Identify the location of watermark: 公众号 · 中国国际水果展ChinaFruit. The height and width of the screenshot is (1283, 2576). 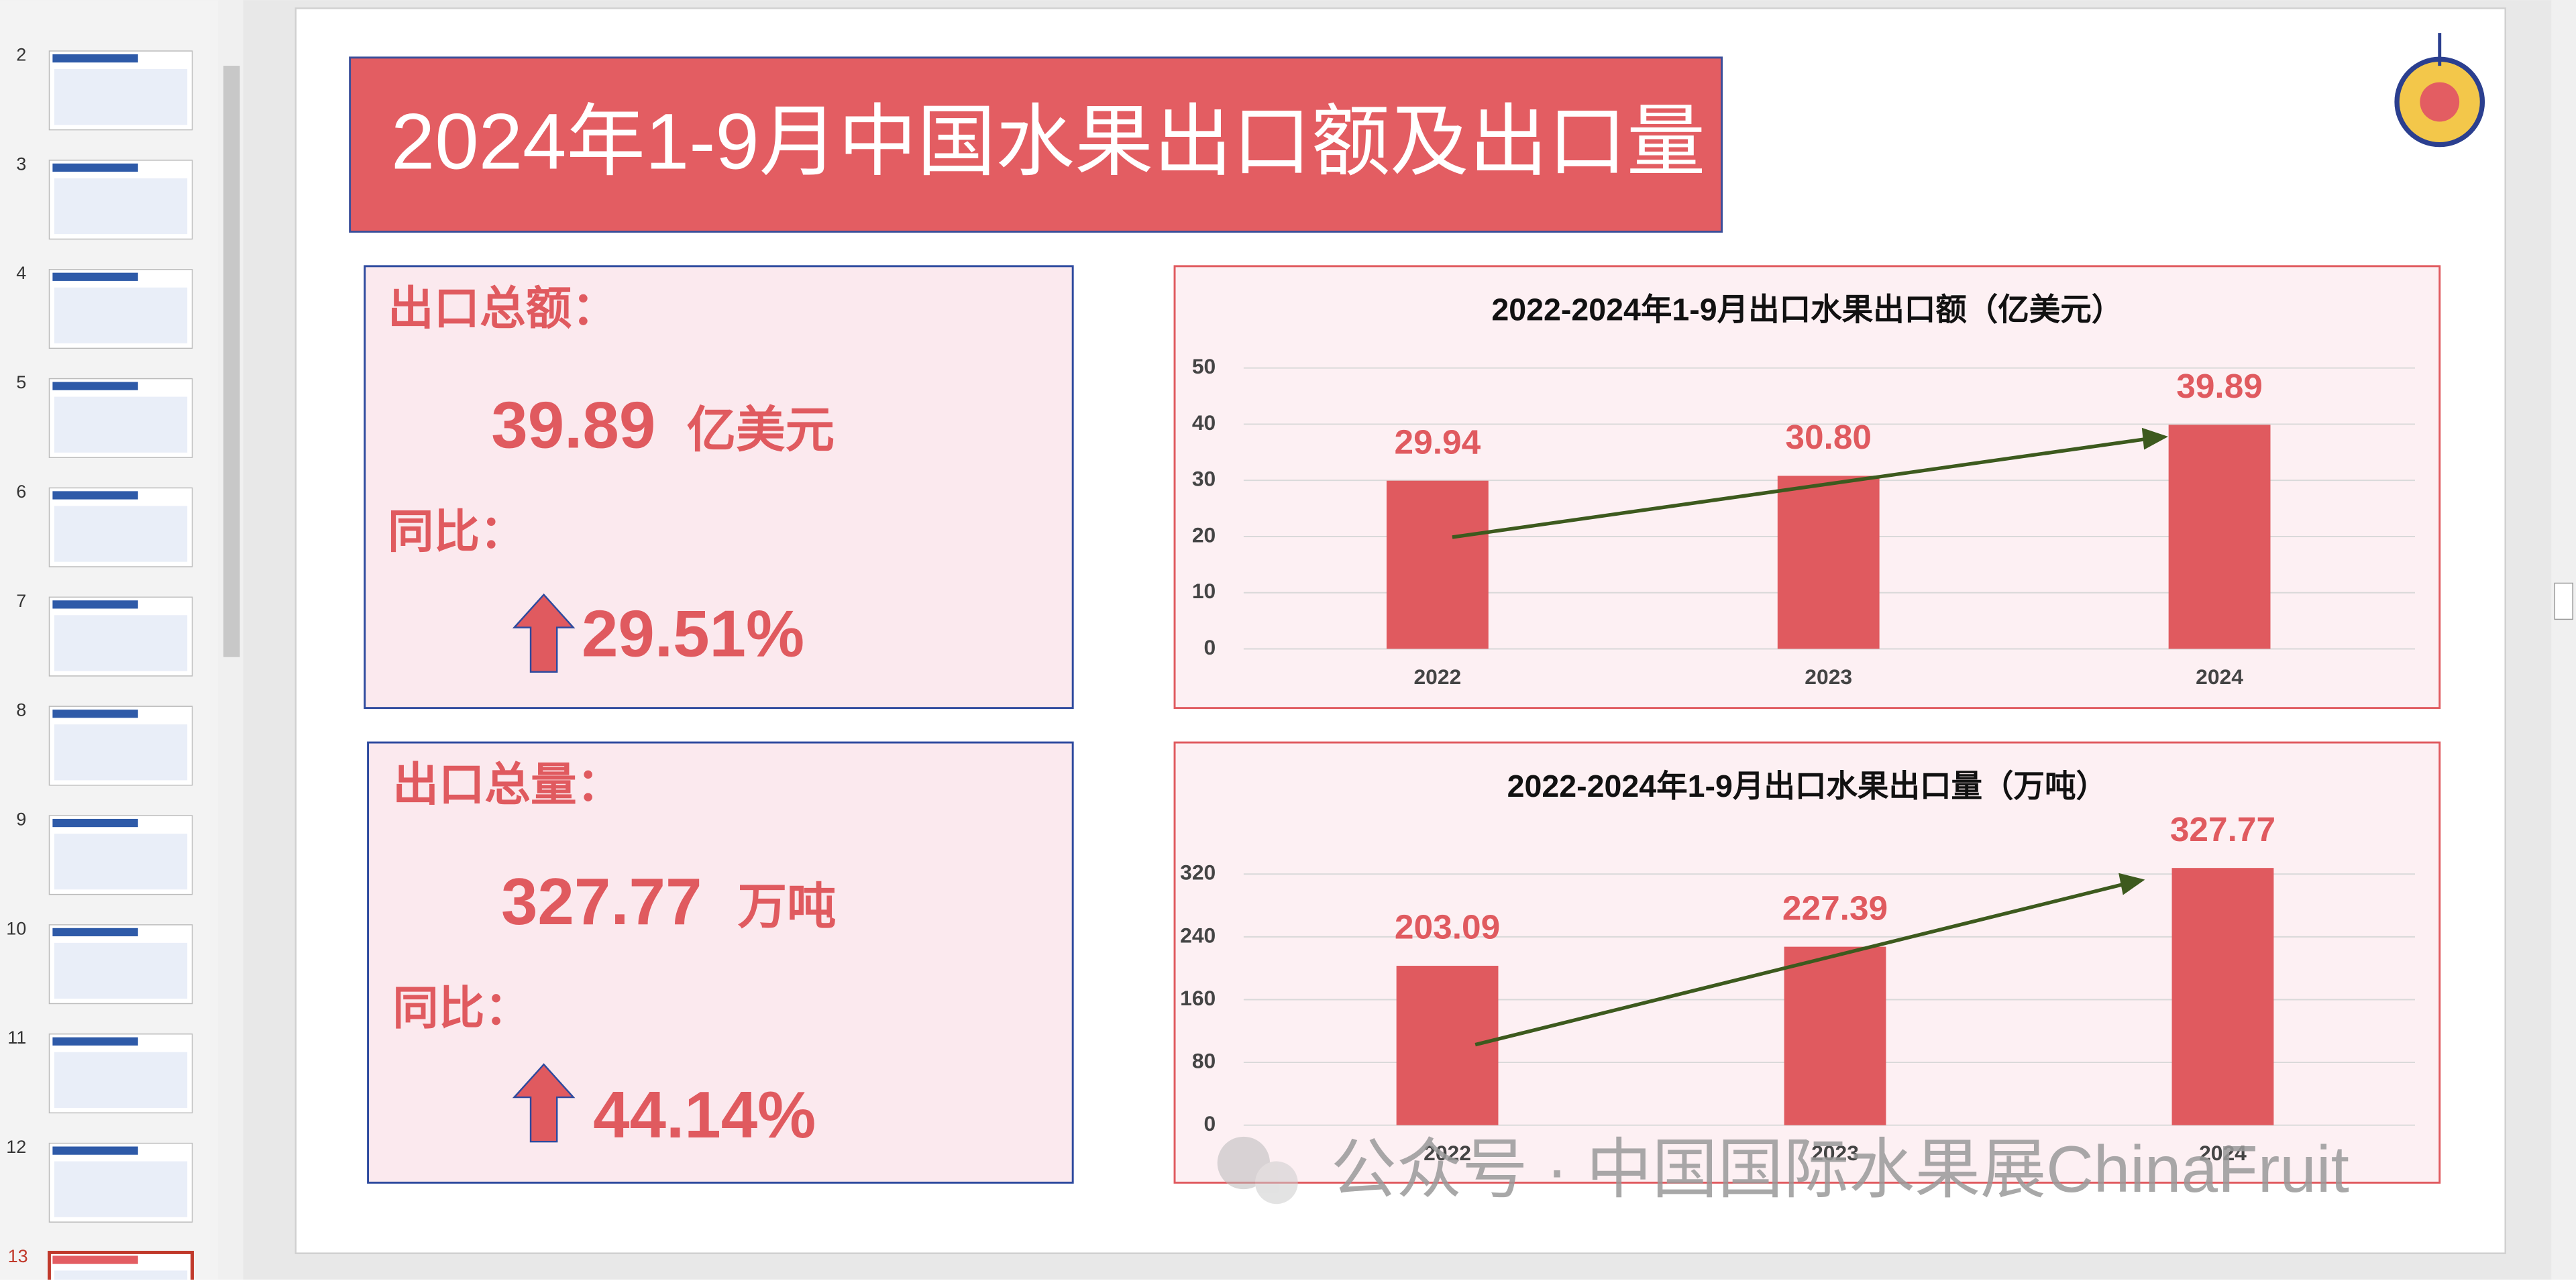
(1840, 1169).